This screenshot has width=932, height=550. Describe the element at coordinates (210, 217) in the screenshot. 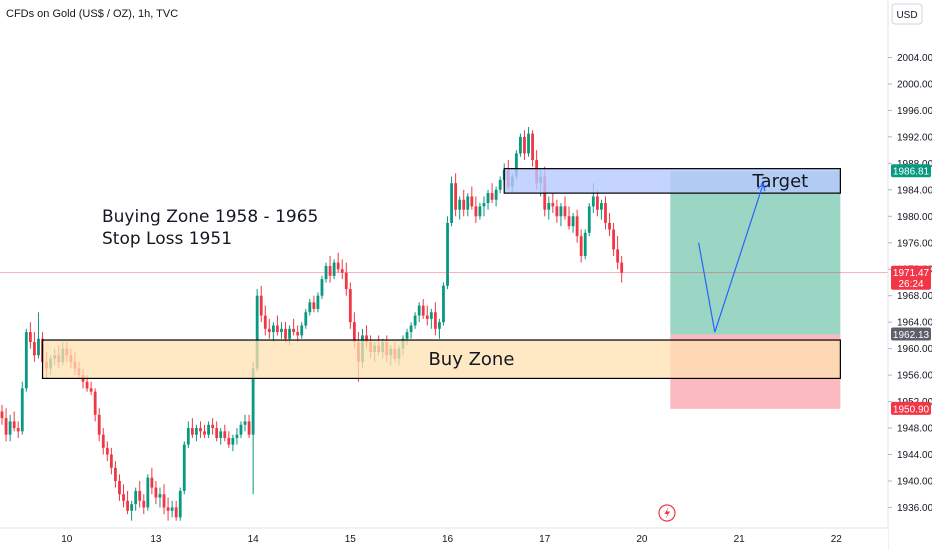

I see `annotation-text-line: Buying Zone 1958 - 1965` at that location.